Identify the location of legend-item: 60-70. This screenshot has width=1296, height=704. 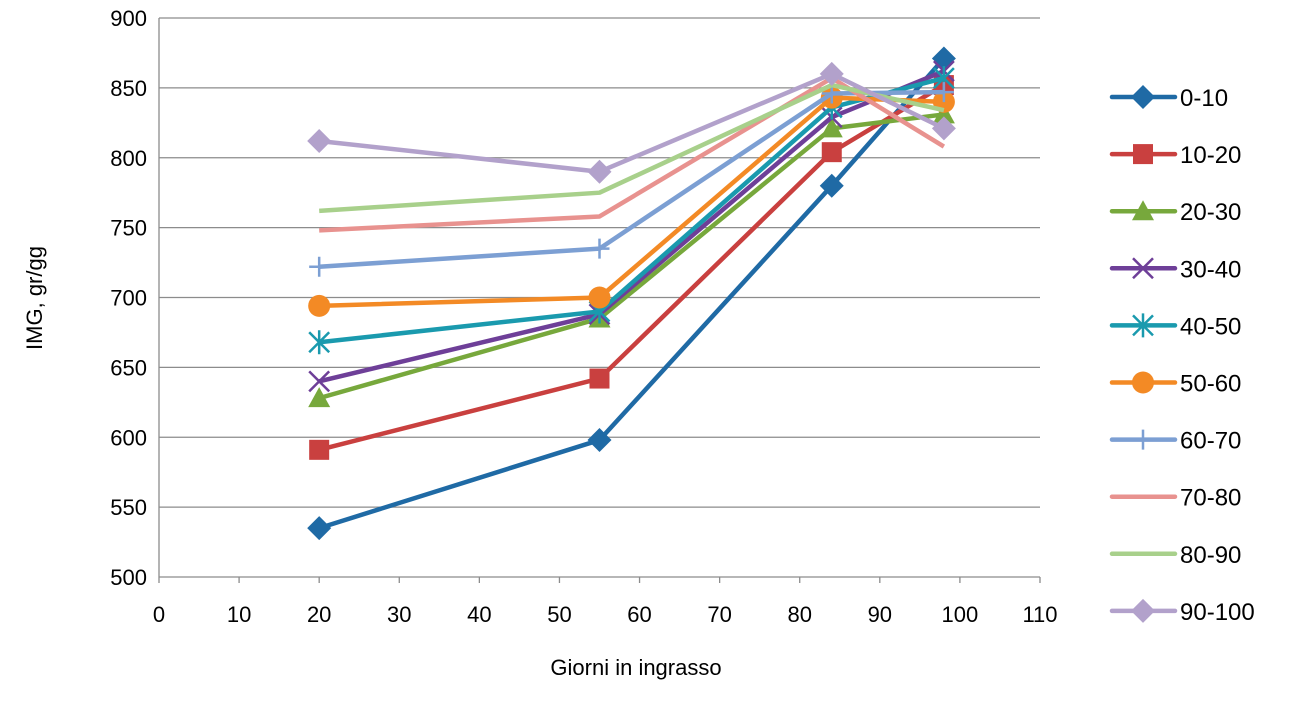
(1175, 441).